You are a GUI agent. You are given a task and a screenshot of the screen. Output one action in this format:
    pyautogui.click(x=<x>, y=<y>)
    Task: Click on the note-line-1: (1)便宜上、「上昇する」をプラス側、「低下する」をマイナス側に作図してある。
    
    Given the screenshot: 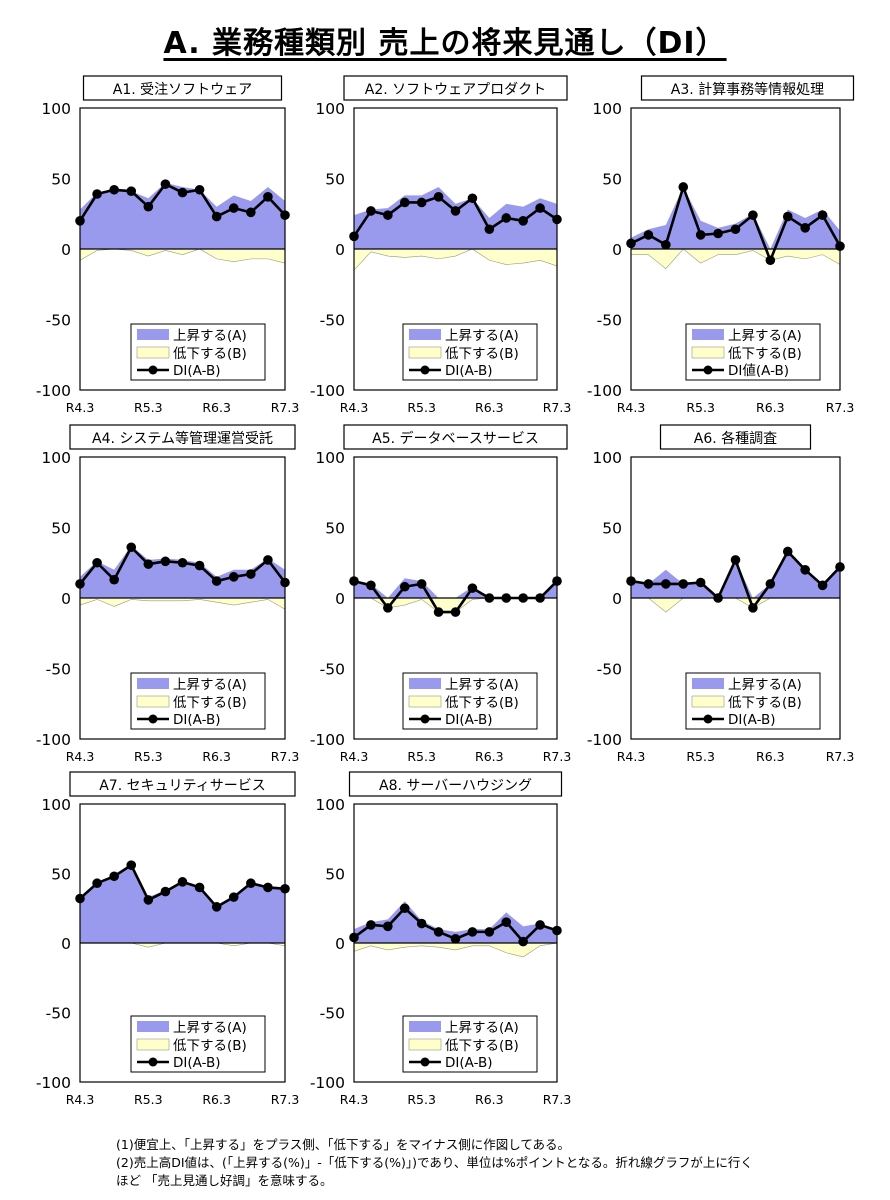 What is the action you would take?
    pyautogui.click(x=343, y=1144)
    